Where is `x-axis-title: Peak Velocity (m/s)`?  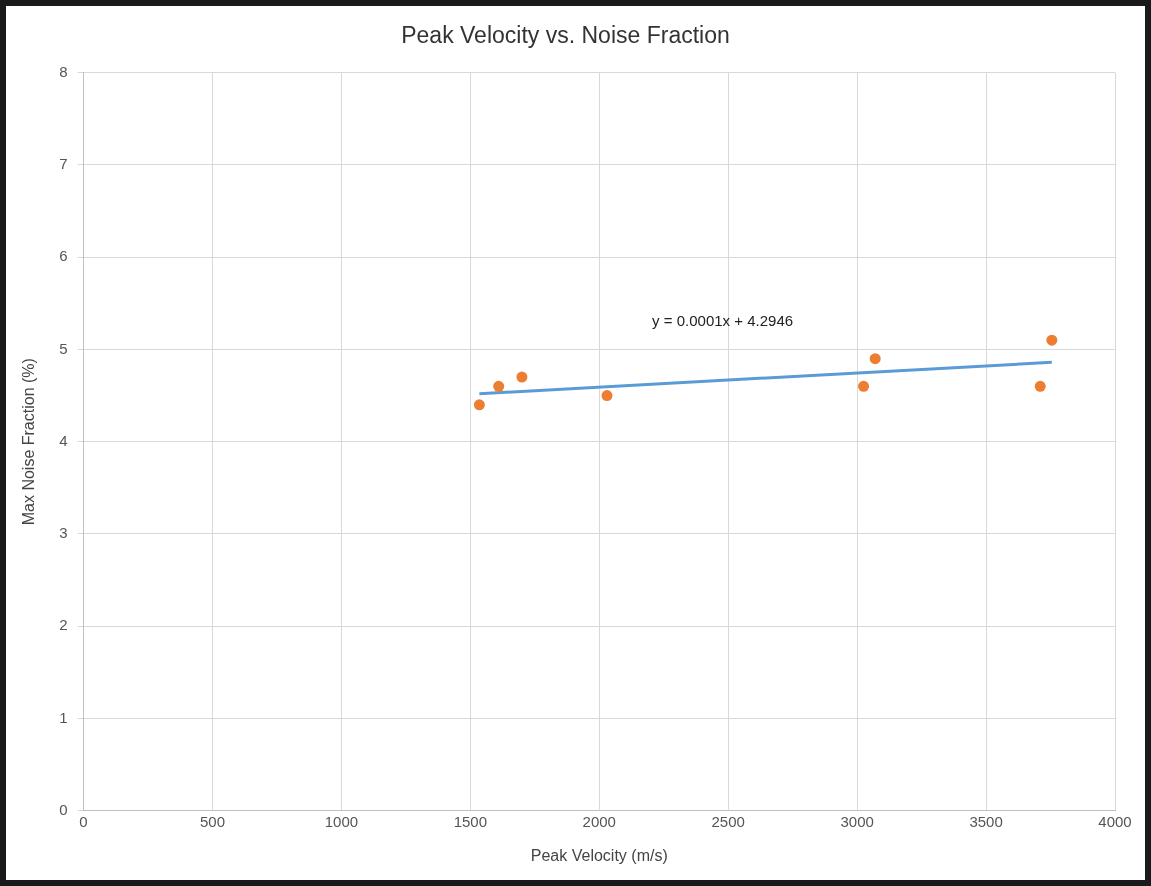
x-axis-title: Peak Velocity (m/s) is located at coordinates (599, 855).